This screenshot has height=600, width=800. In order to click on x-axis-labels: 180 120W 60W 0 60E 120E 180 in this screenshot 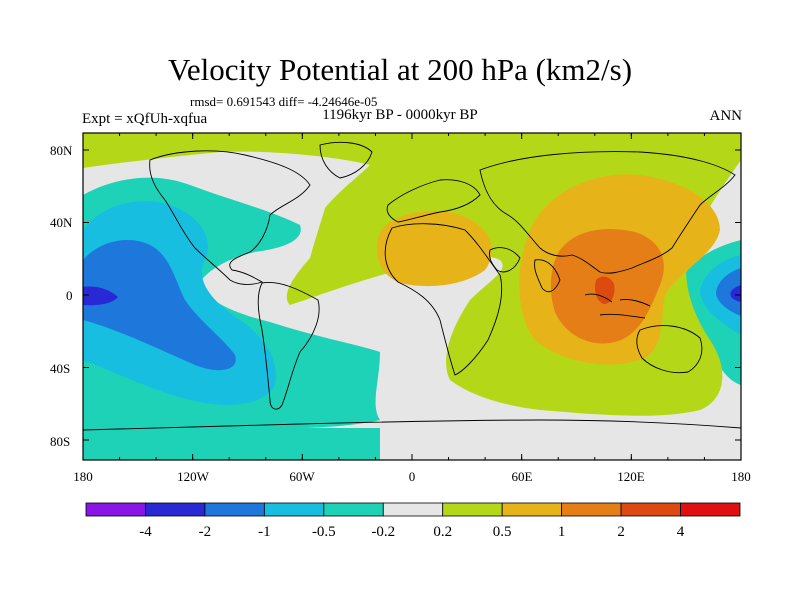, I will do `click(412, 476)`.